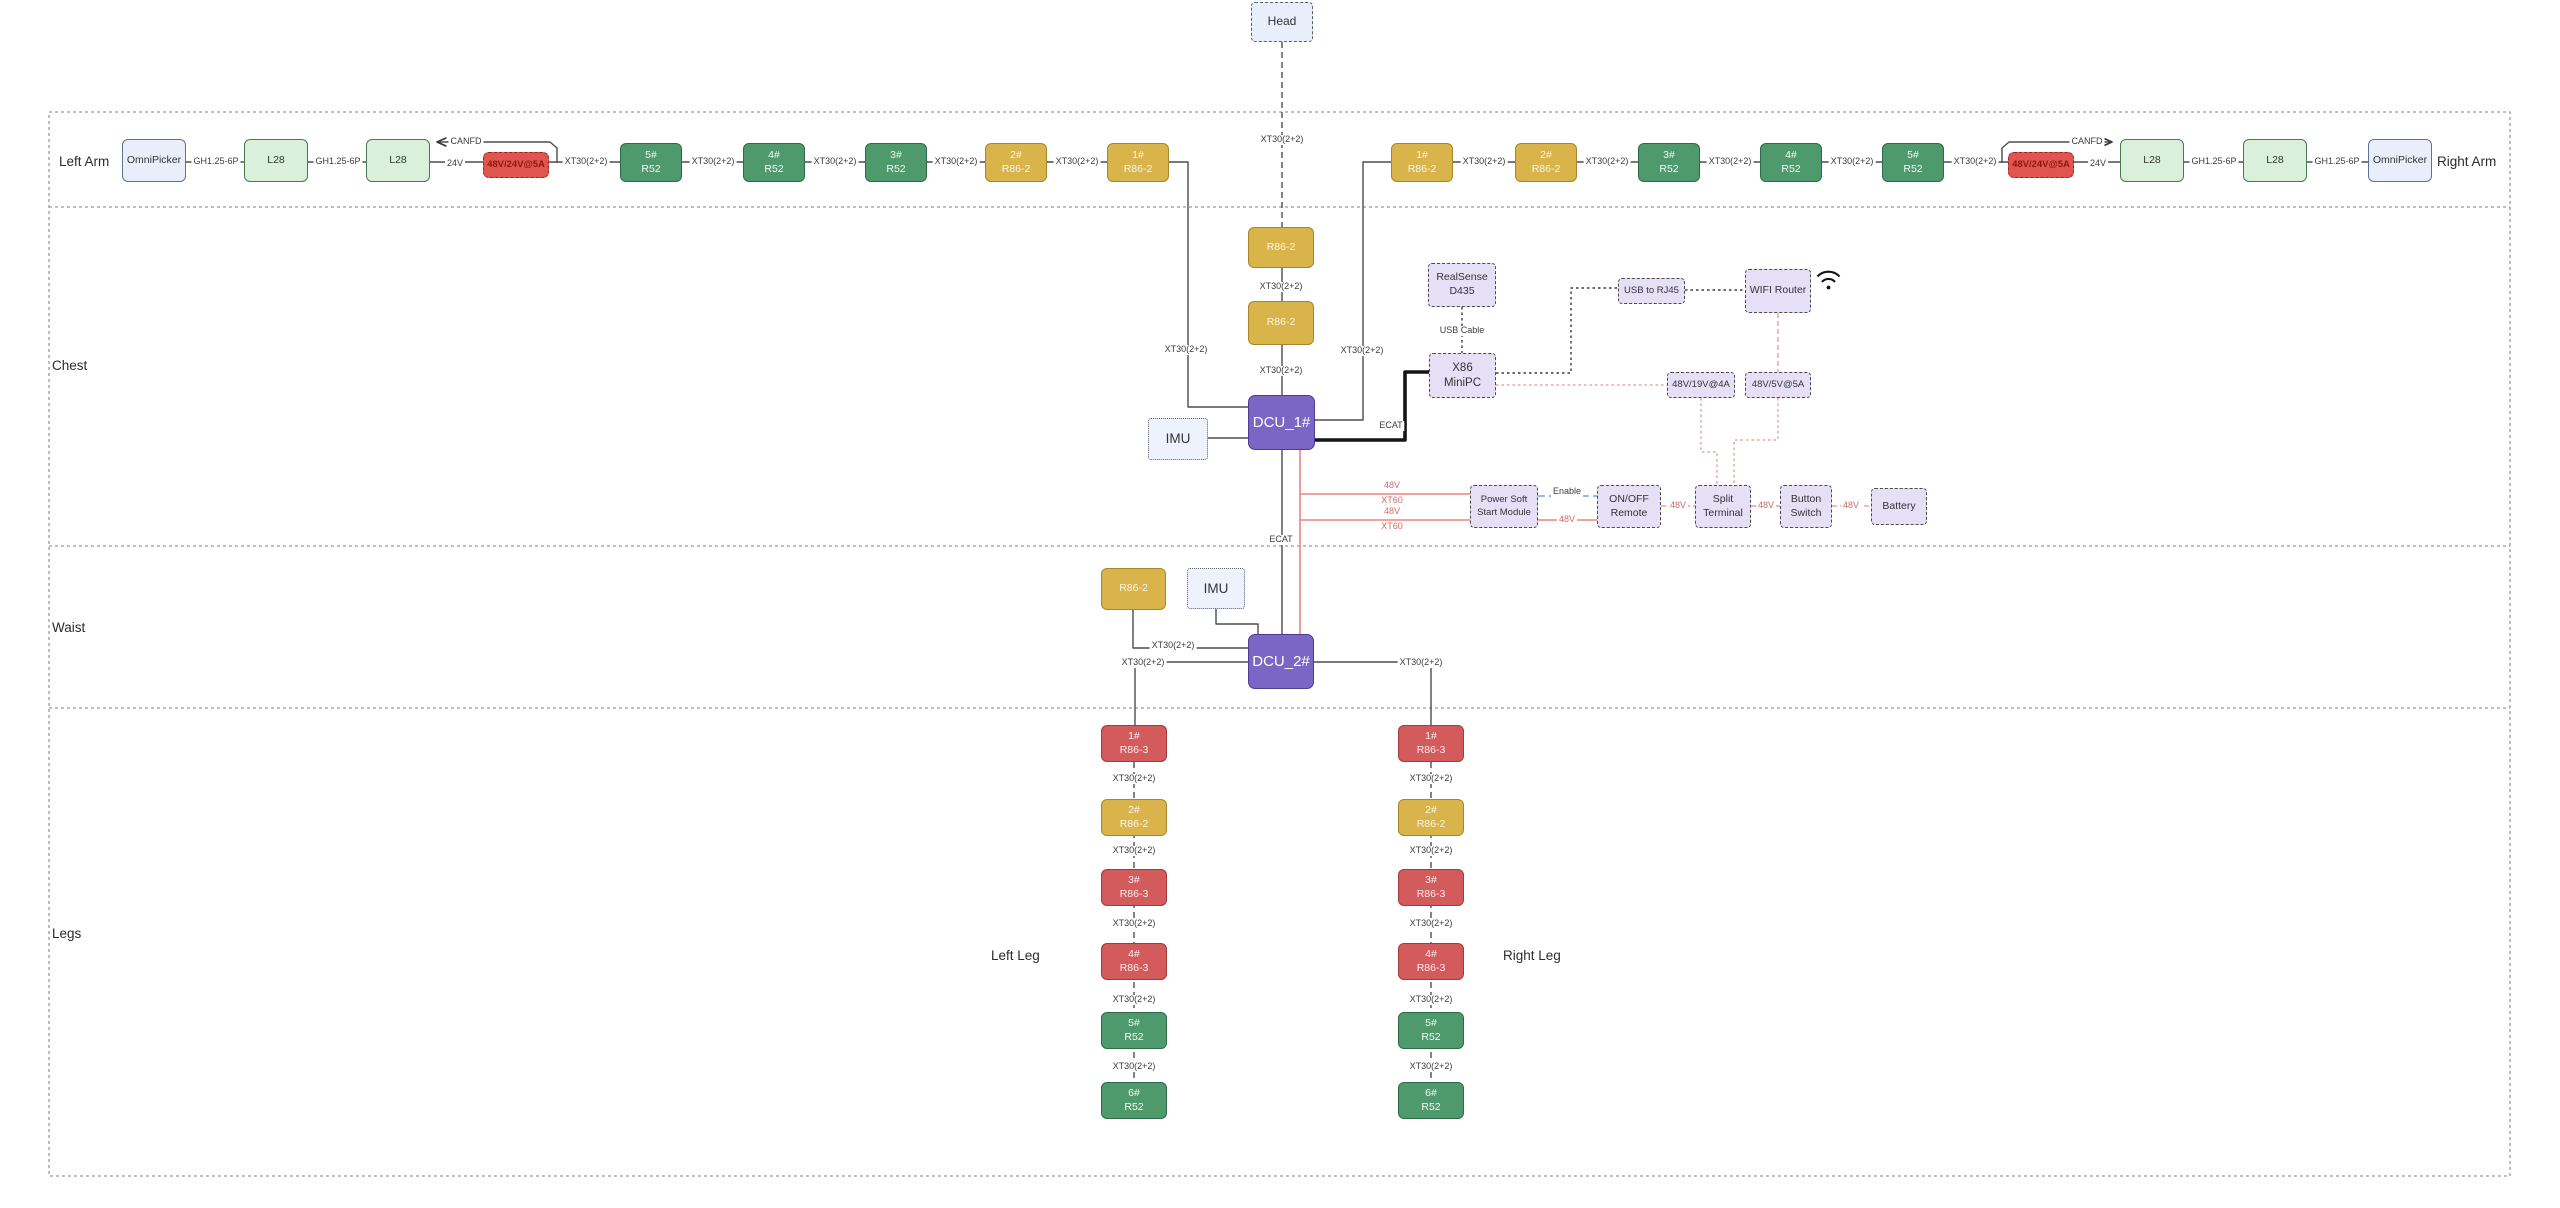  What do you see at coordinates (1281, 661) in the screenshot?
I see `dcu-2-label: DCU_2#` at bounding box center [1281, 661].